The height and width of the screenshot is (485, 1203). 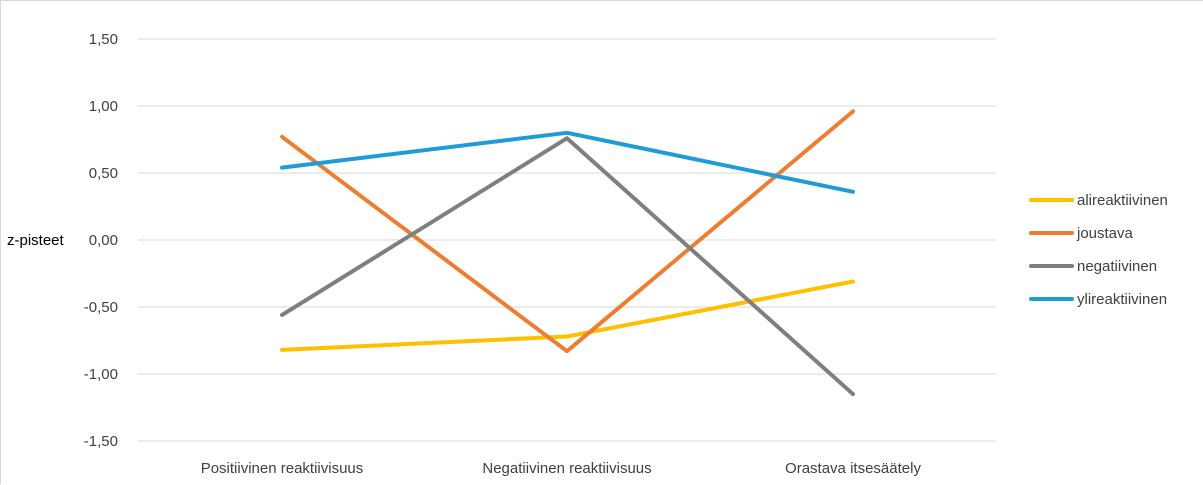 What do you see at coordinates (101, 374) in the screenshot?
I see `y-tick-label: -1,00` at bounding box center [101, 374].